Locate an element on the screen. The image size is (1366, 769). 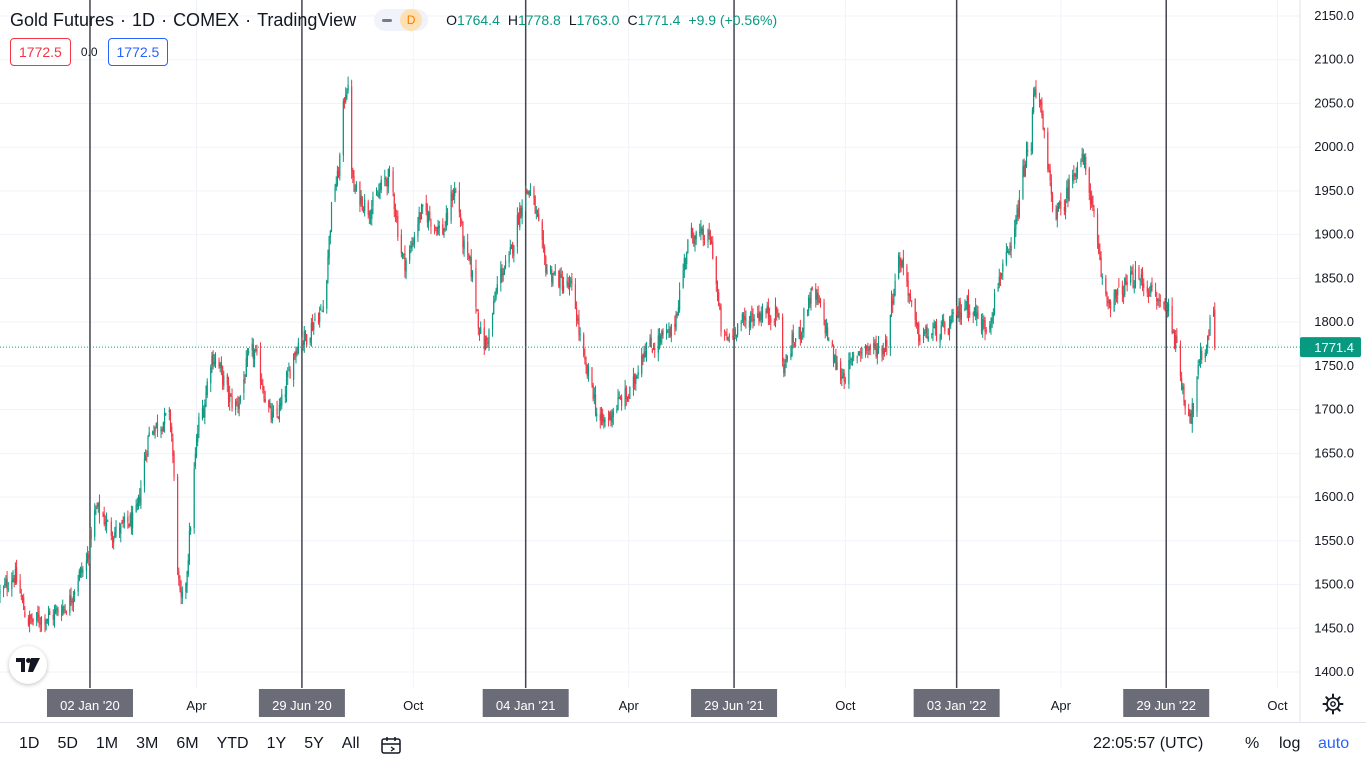
buy-price-button: 1772.5 is located at coordinates (138, 52).